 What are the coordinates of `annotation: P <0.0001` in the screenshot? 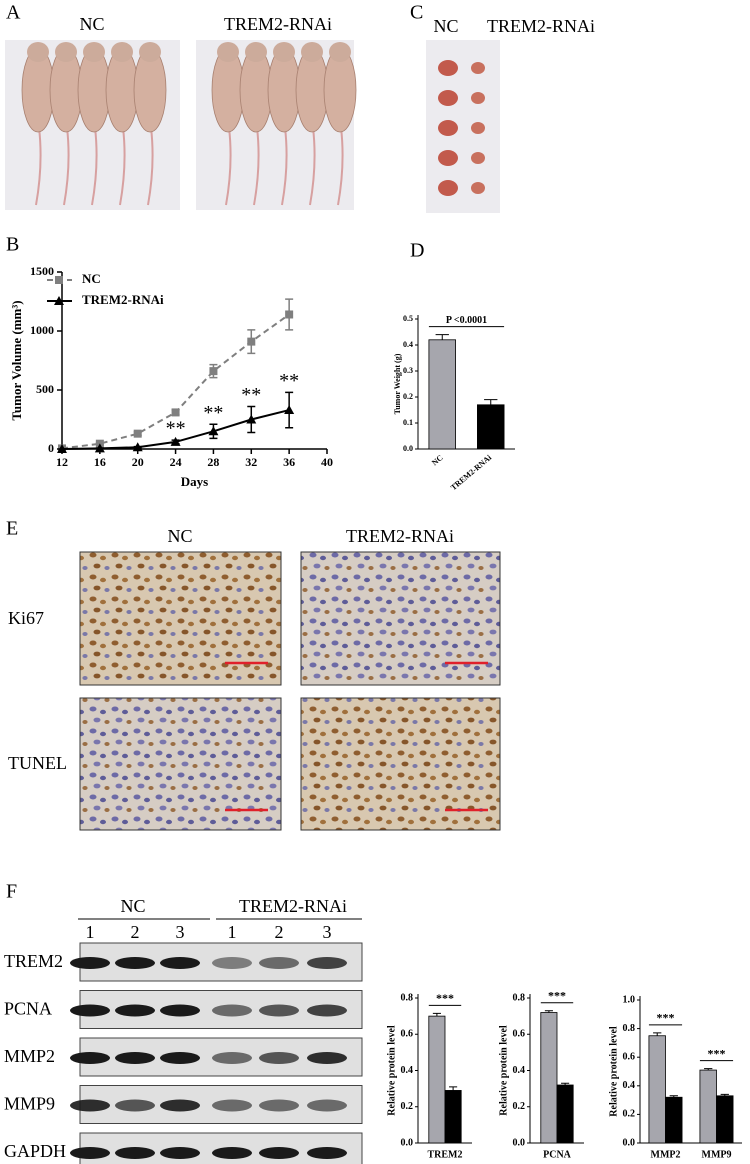 It's located at (466, 320).